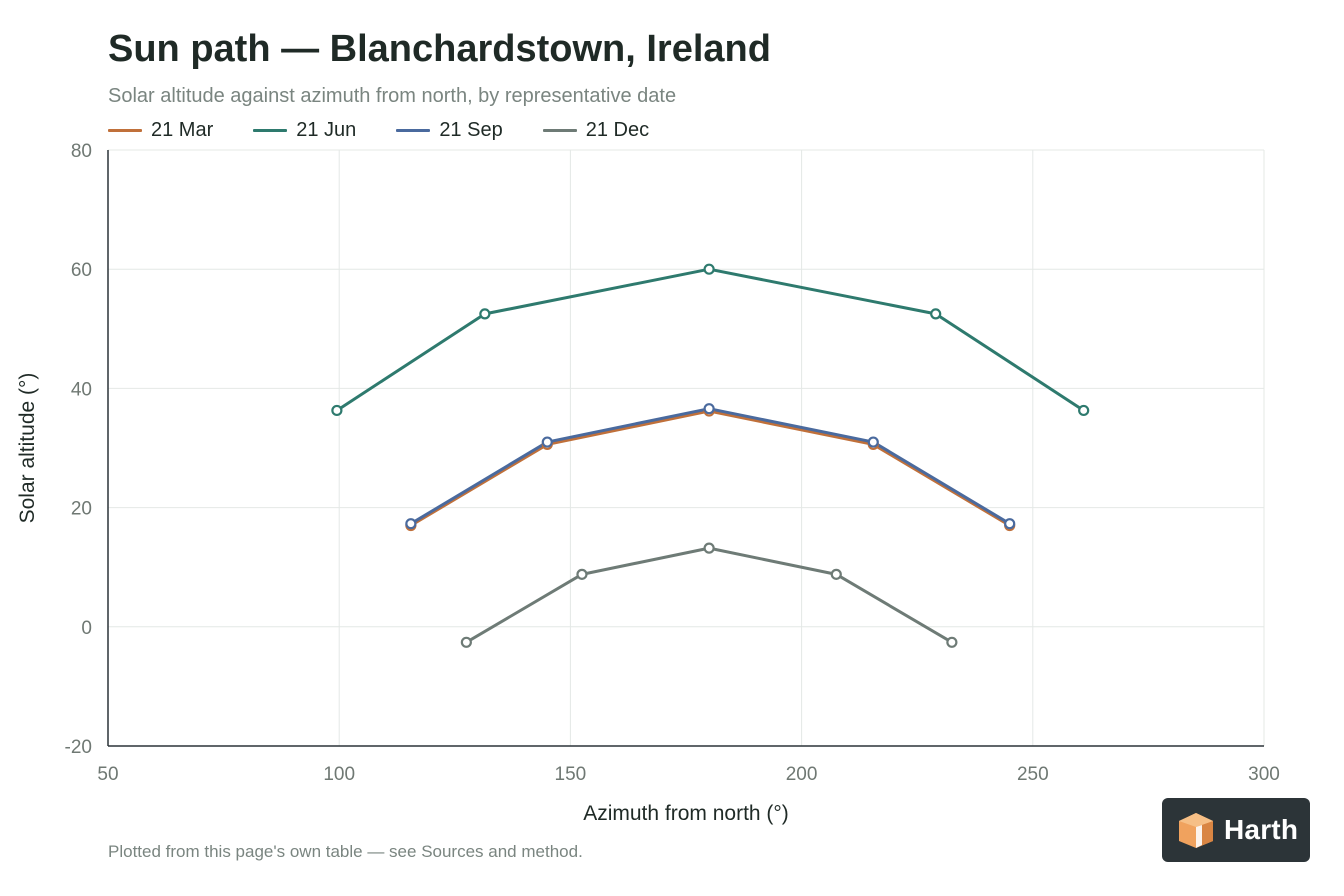  I want to click on x-tick-label: 200, so click(802, 774).